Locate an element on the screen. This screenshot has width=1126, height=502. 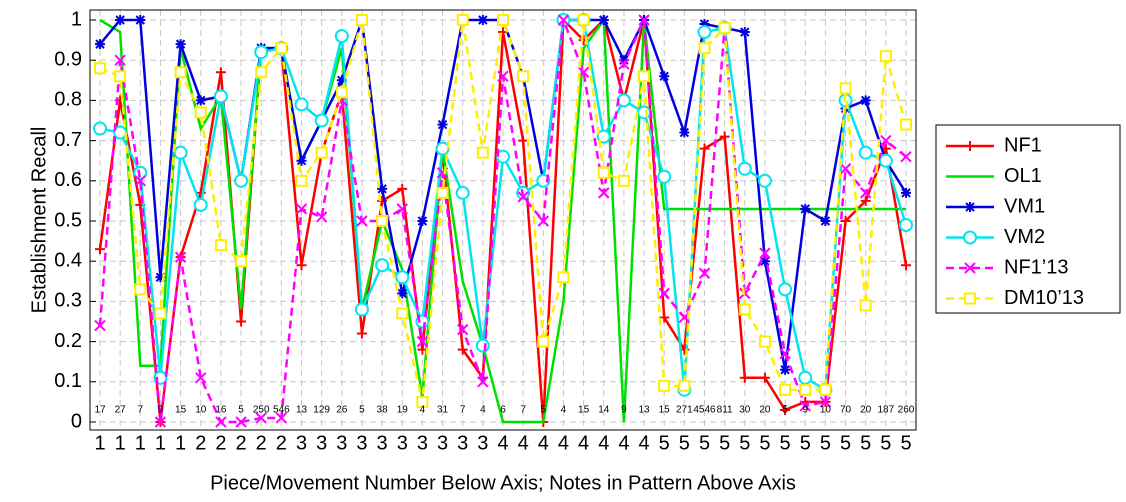
note-label: 17 is located at coordinates (100, 410).